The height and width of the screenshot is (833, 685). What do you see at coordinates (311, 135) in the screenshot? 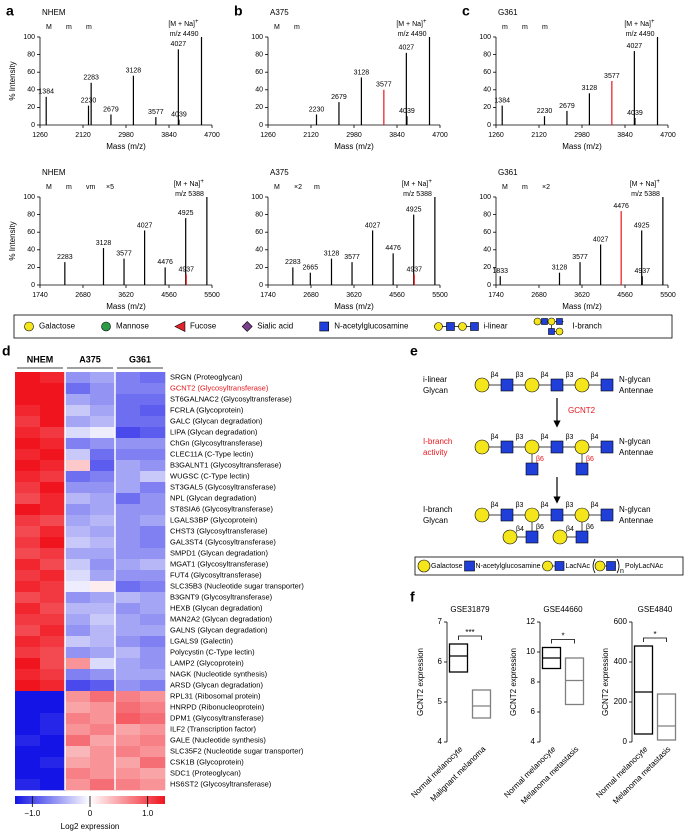
I see `x-tick-label: 2120` at bounding box center [311, 135].